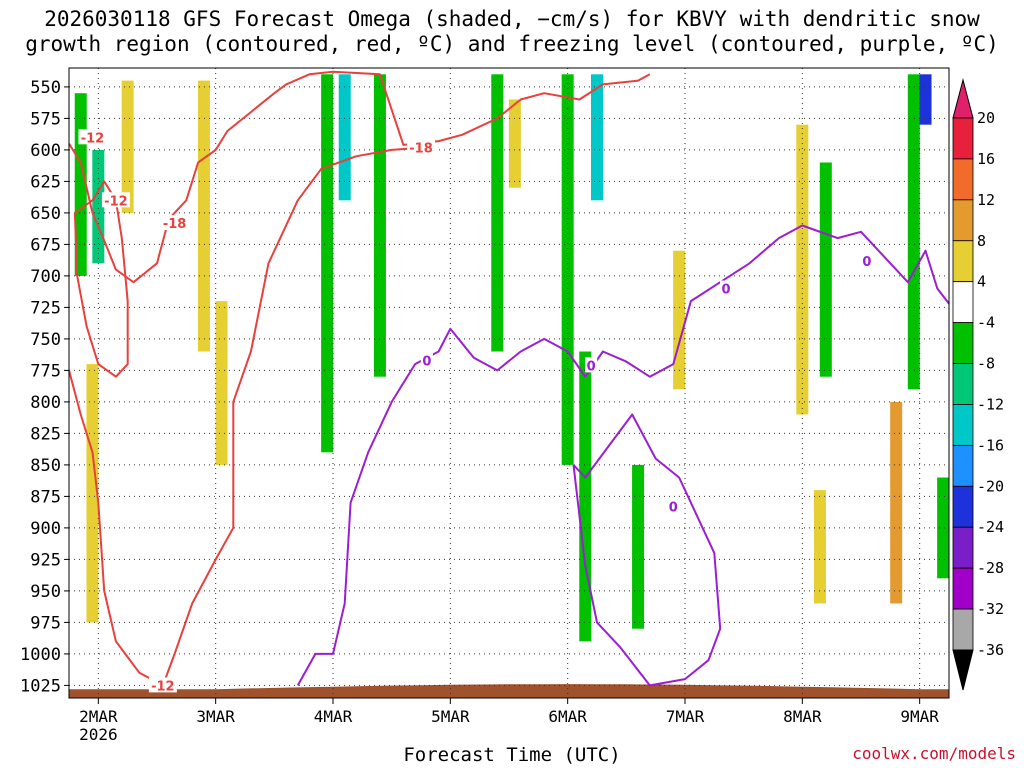 The width and height of the screenshot is (1024, 768). I want to click on x-tick-label: 5MAR, so click(450, 716).